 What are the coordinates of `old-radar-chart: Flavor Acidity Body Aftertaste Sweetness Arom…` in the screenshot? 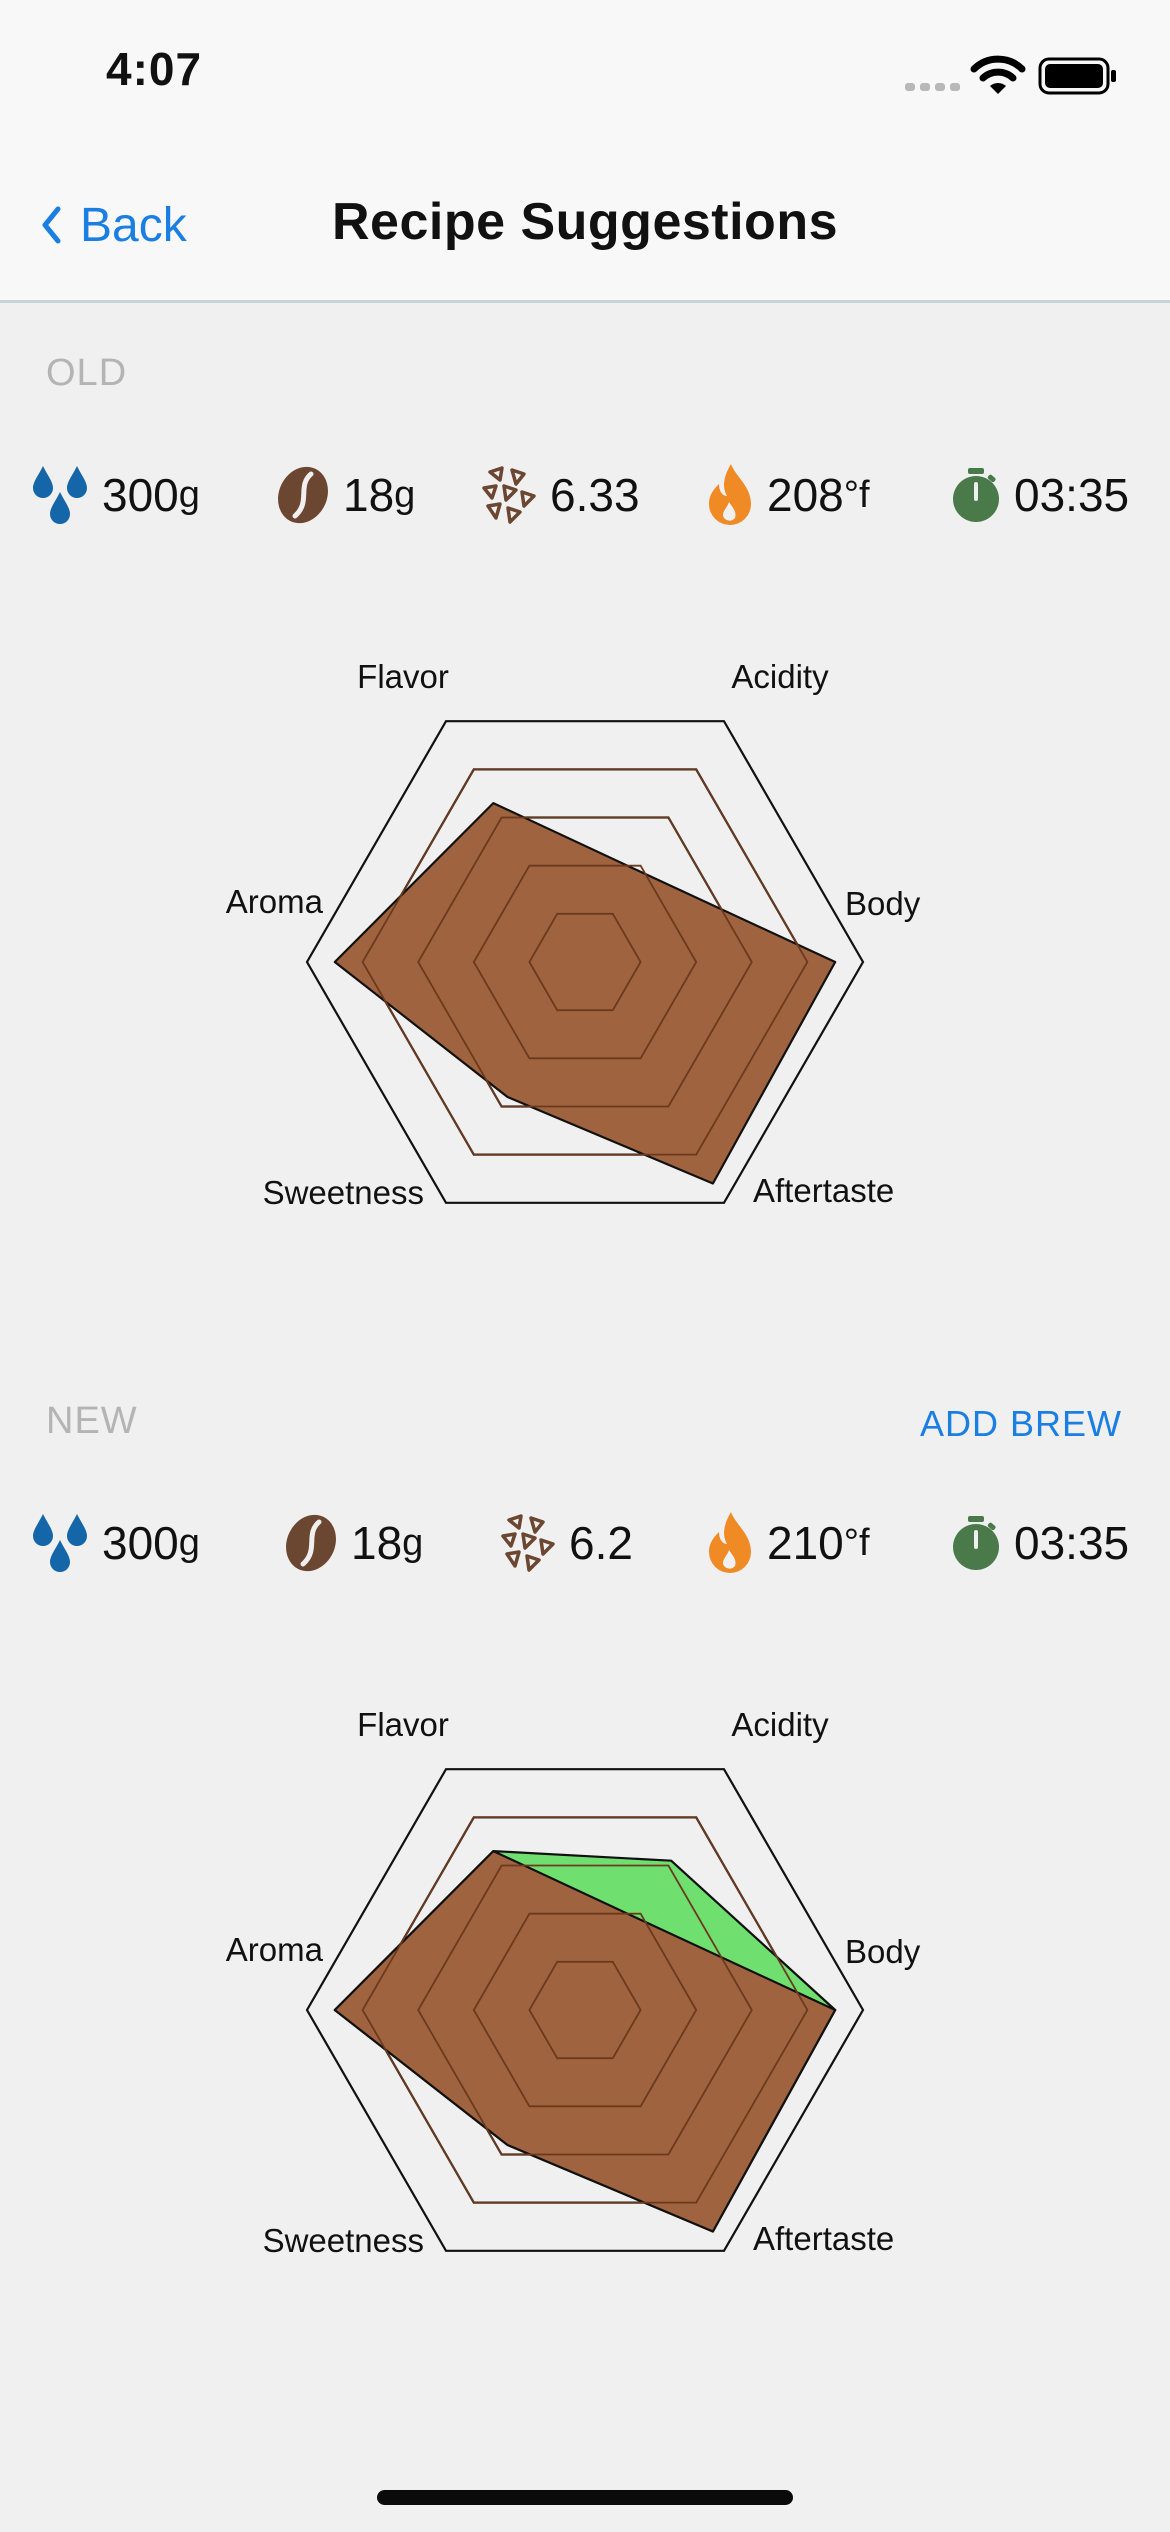 It's located at (573, 934).